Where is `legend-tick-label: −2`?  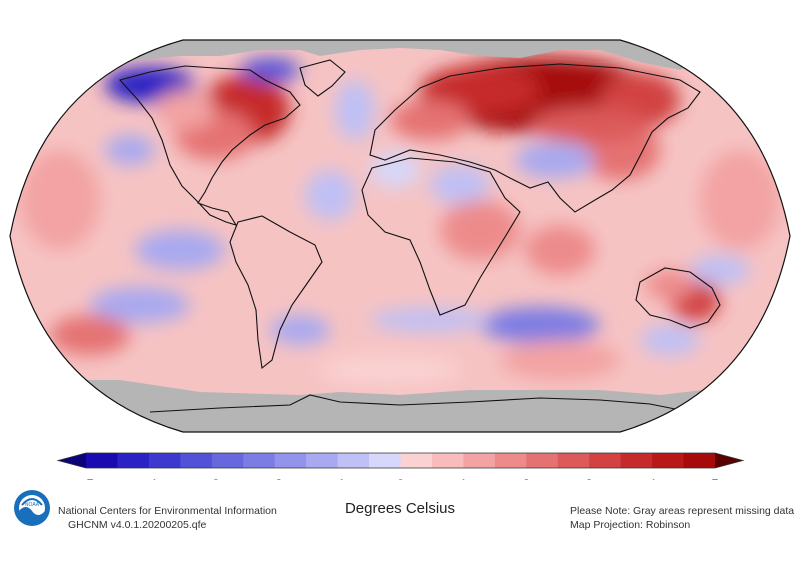 legend-tick-label: −2 is located at coordinates (275, 478).